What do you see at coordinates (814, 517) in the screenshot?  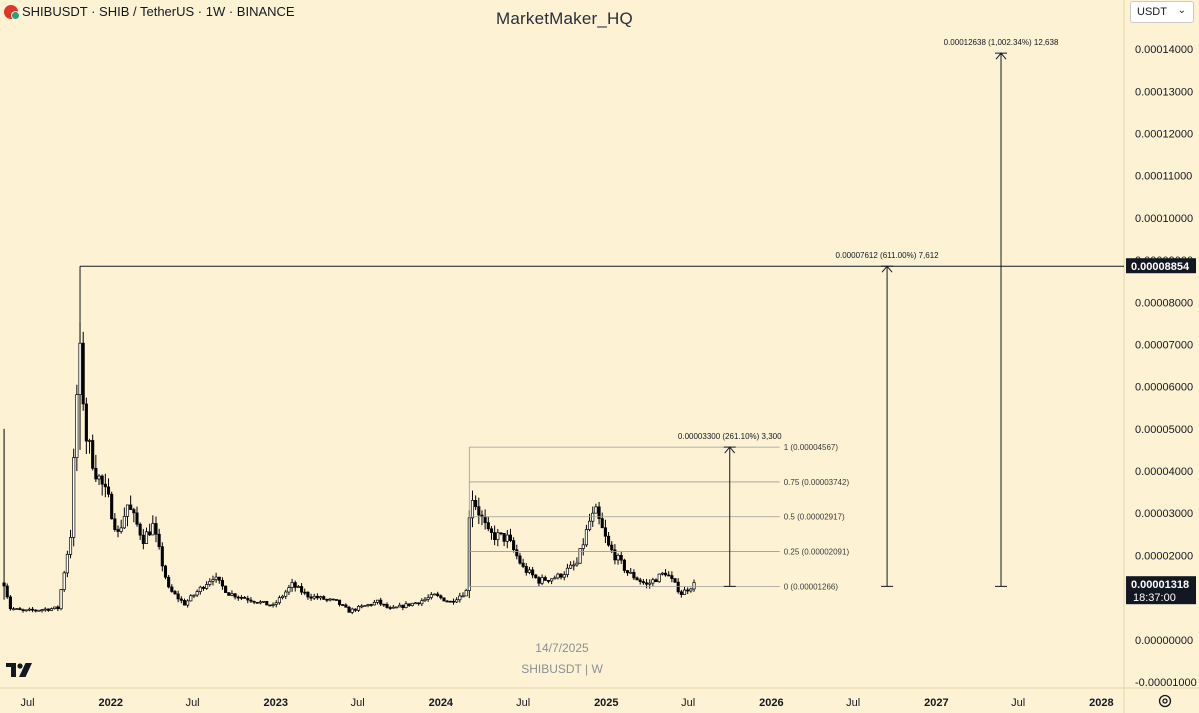 I see `fib-level-label: 0.5 (0.00002917)` at bounding box center [814, 517].